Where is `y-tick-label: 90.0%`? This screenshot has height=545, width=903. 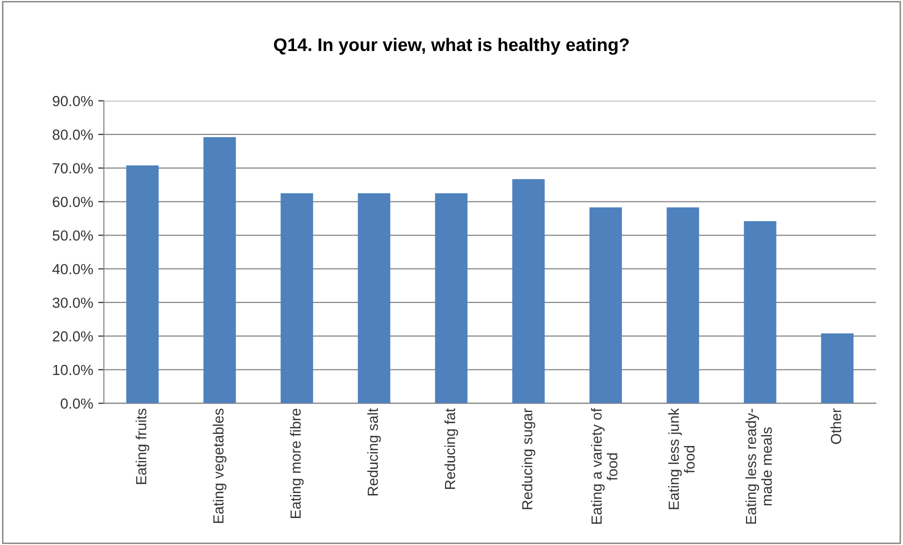
y-tick-label: 90.0% is located at coordinates (72, 101).